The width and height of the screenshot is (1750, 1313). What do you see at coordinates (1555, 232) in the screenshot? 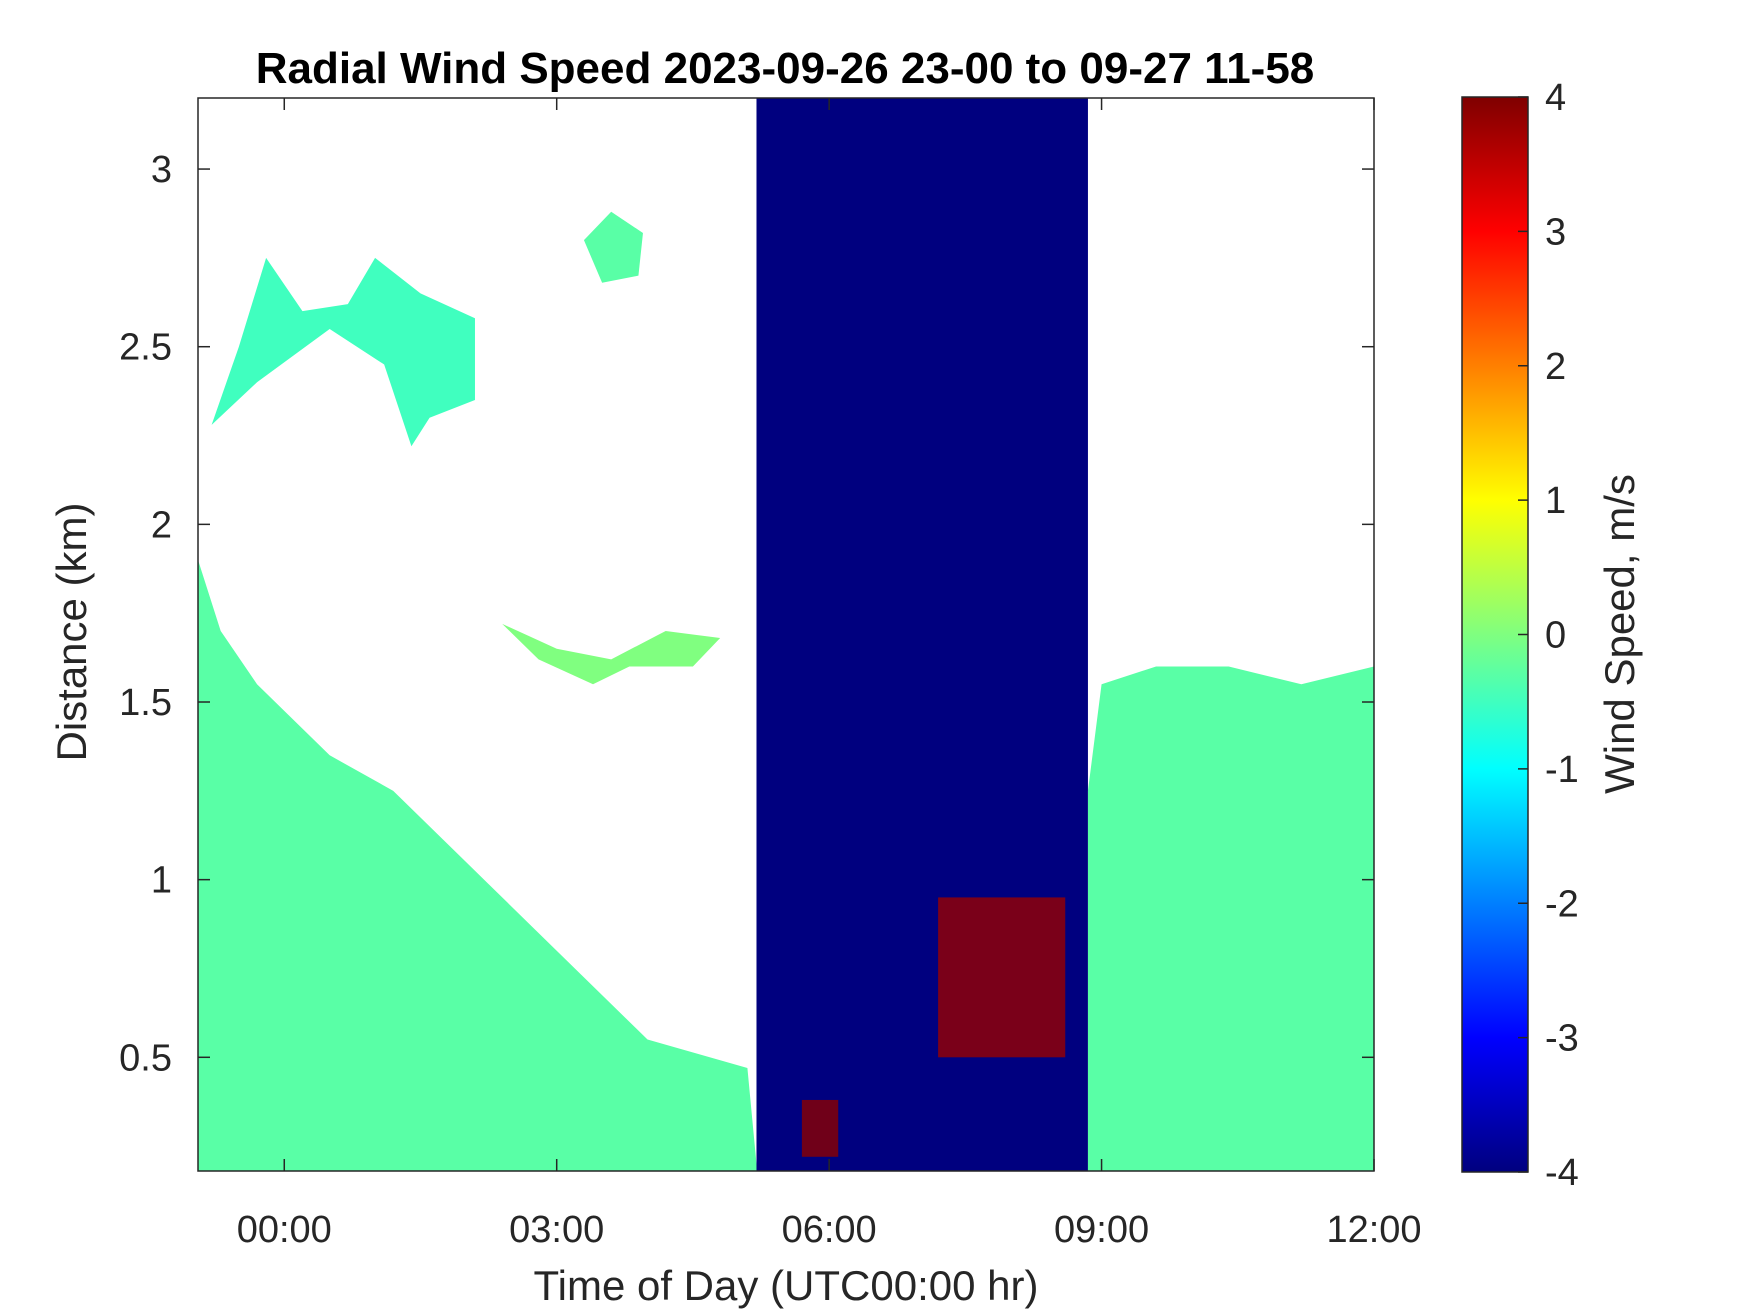
I see `colorbar-tick-label-1: 3` at bounding box center [1555, 232].